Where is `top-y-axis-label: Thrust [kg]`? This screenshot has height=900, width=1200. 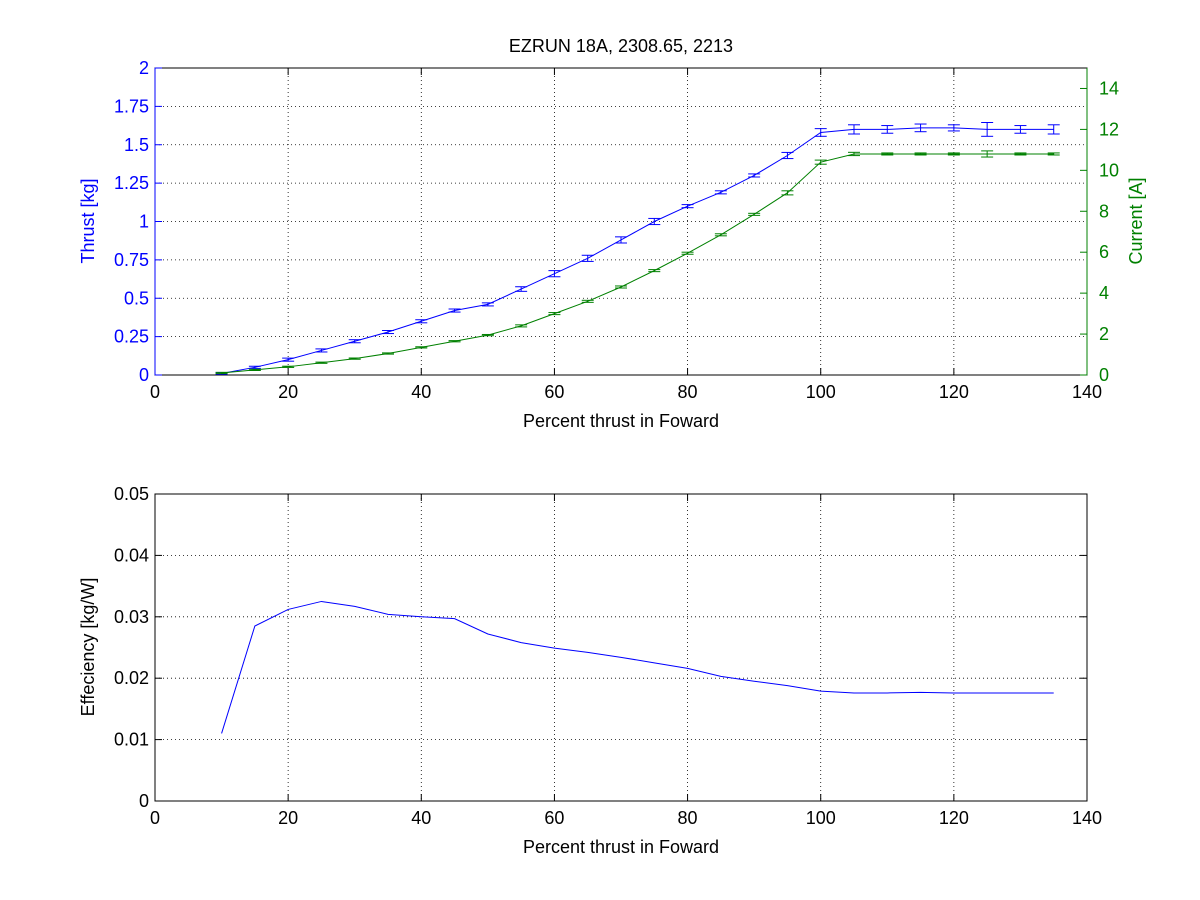
top-y-axis-label: Thrust [kg] is located at coordinates (88, 220).